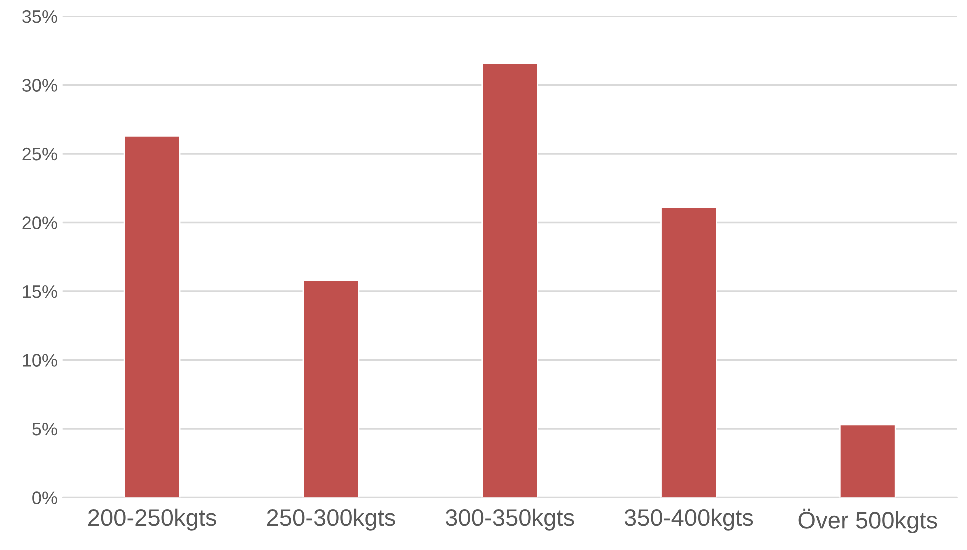 This screenshot has width=967, height=550. What do you see at coordinates (331, 519) in the screenshot?
I see `x-tick-label: 250-300kgts` at bounding box center [331, 519].